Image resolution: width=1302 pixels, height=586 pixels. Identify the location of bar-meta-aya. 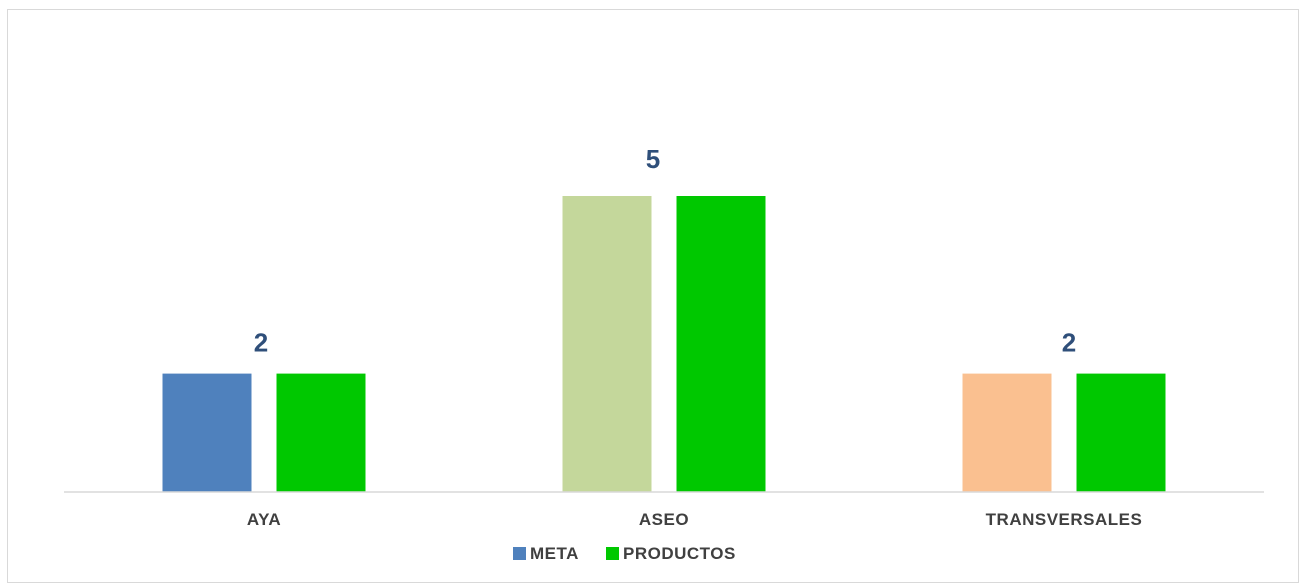
(207, 432).